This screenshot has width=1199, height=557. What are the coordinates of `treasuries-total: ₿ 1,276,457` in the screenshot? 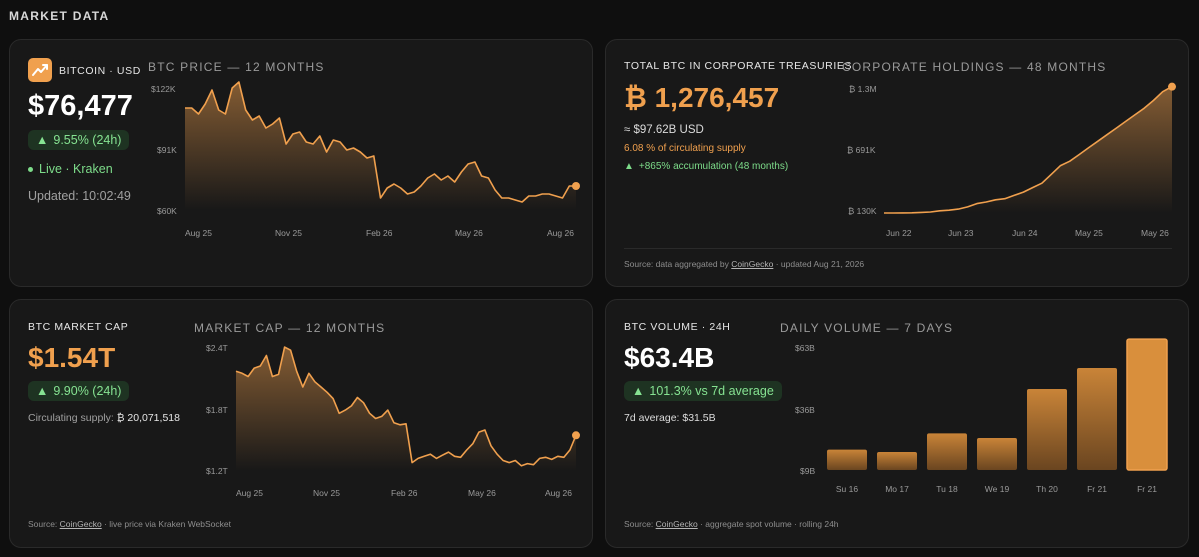 It's located at (702, 97).